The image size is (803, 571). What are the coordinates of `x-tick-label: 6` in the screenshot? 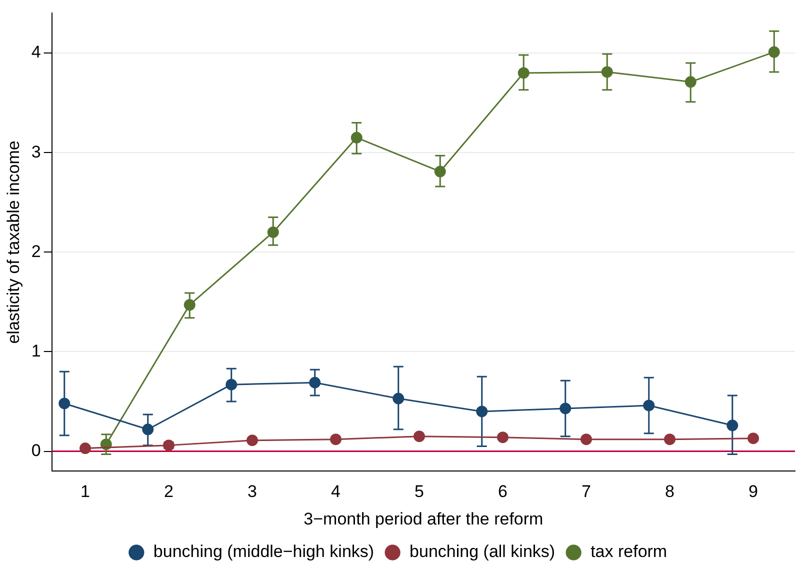 It's located at (503, 492).